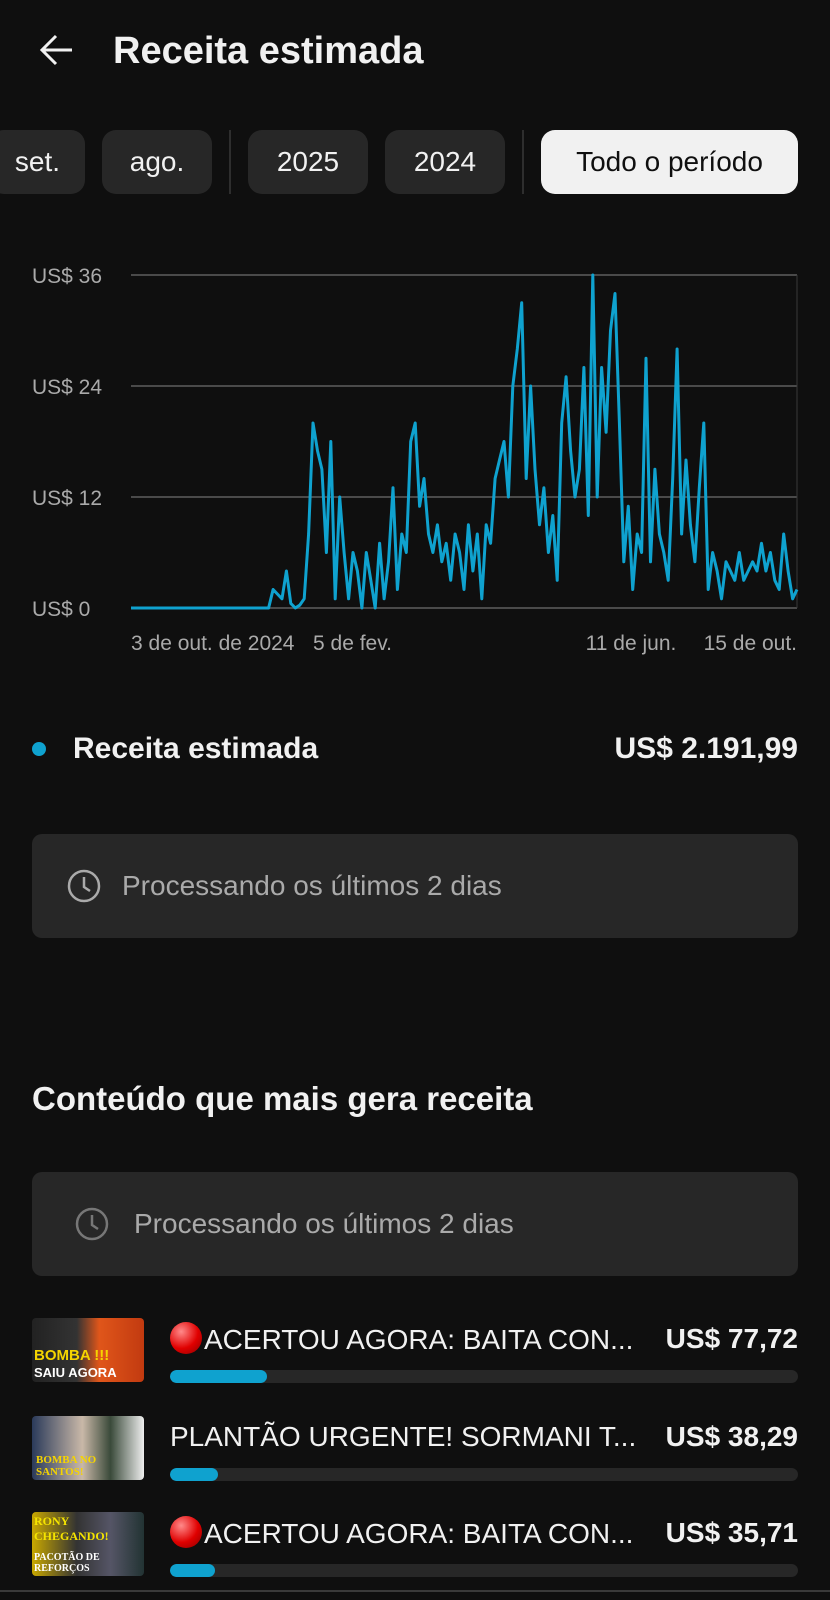 The height and width of the screenshot is (1600, 830). Describe the element at coordinates (67, 1563) in the screenshot. I see `thumb-caption: PACOTÃO DE REFORÇOS` at that location.